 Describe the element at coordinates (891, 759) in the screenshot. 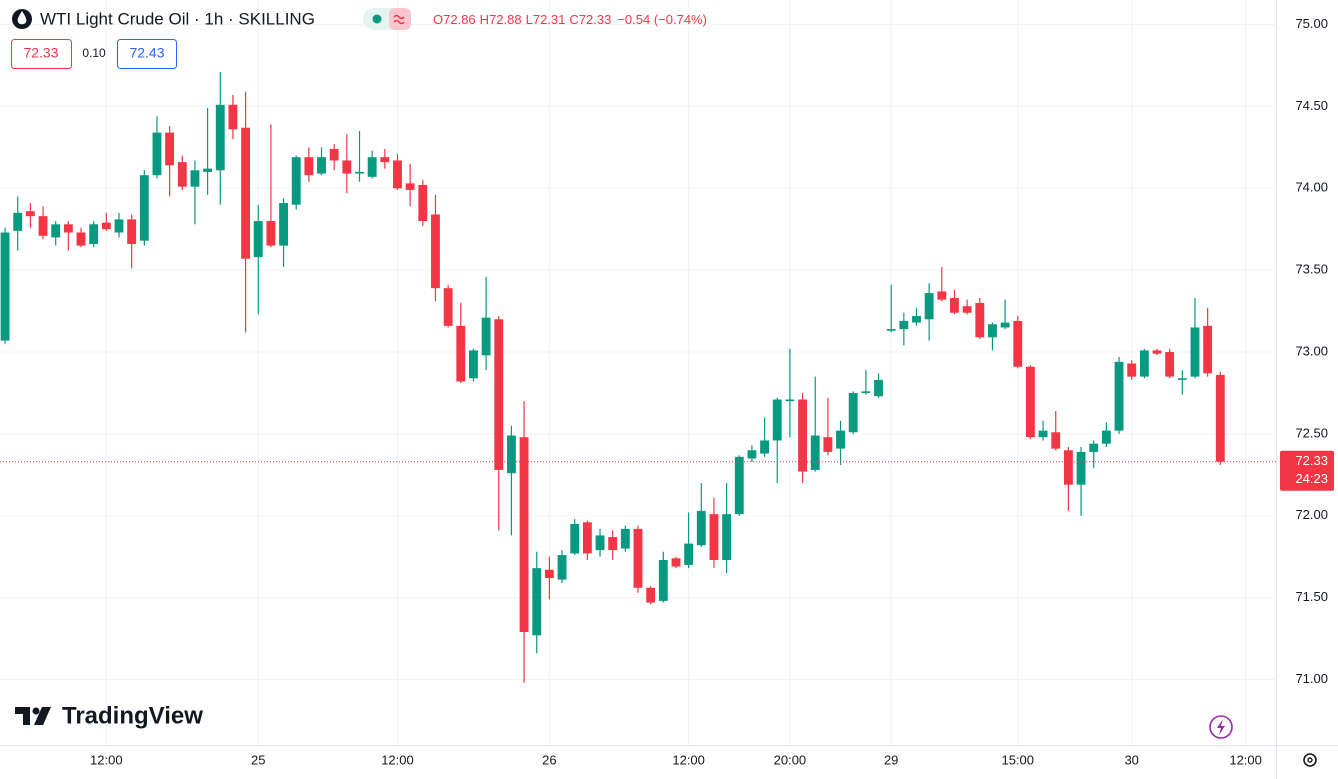

I see `x-tick-label: 29` at that location.